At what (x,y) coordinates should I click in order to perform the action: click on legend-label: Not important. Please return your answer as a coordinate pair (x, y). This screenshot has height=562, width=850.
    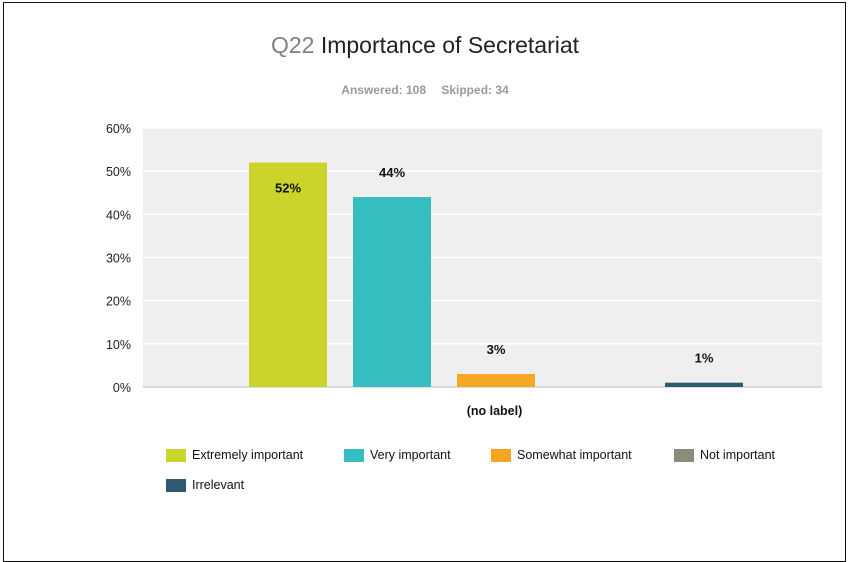
    Looking at the image, I should click on (738, 455).